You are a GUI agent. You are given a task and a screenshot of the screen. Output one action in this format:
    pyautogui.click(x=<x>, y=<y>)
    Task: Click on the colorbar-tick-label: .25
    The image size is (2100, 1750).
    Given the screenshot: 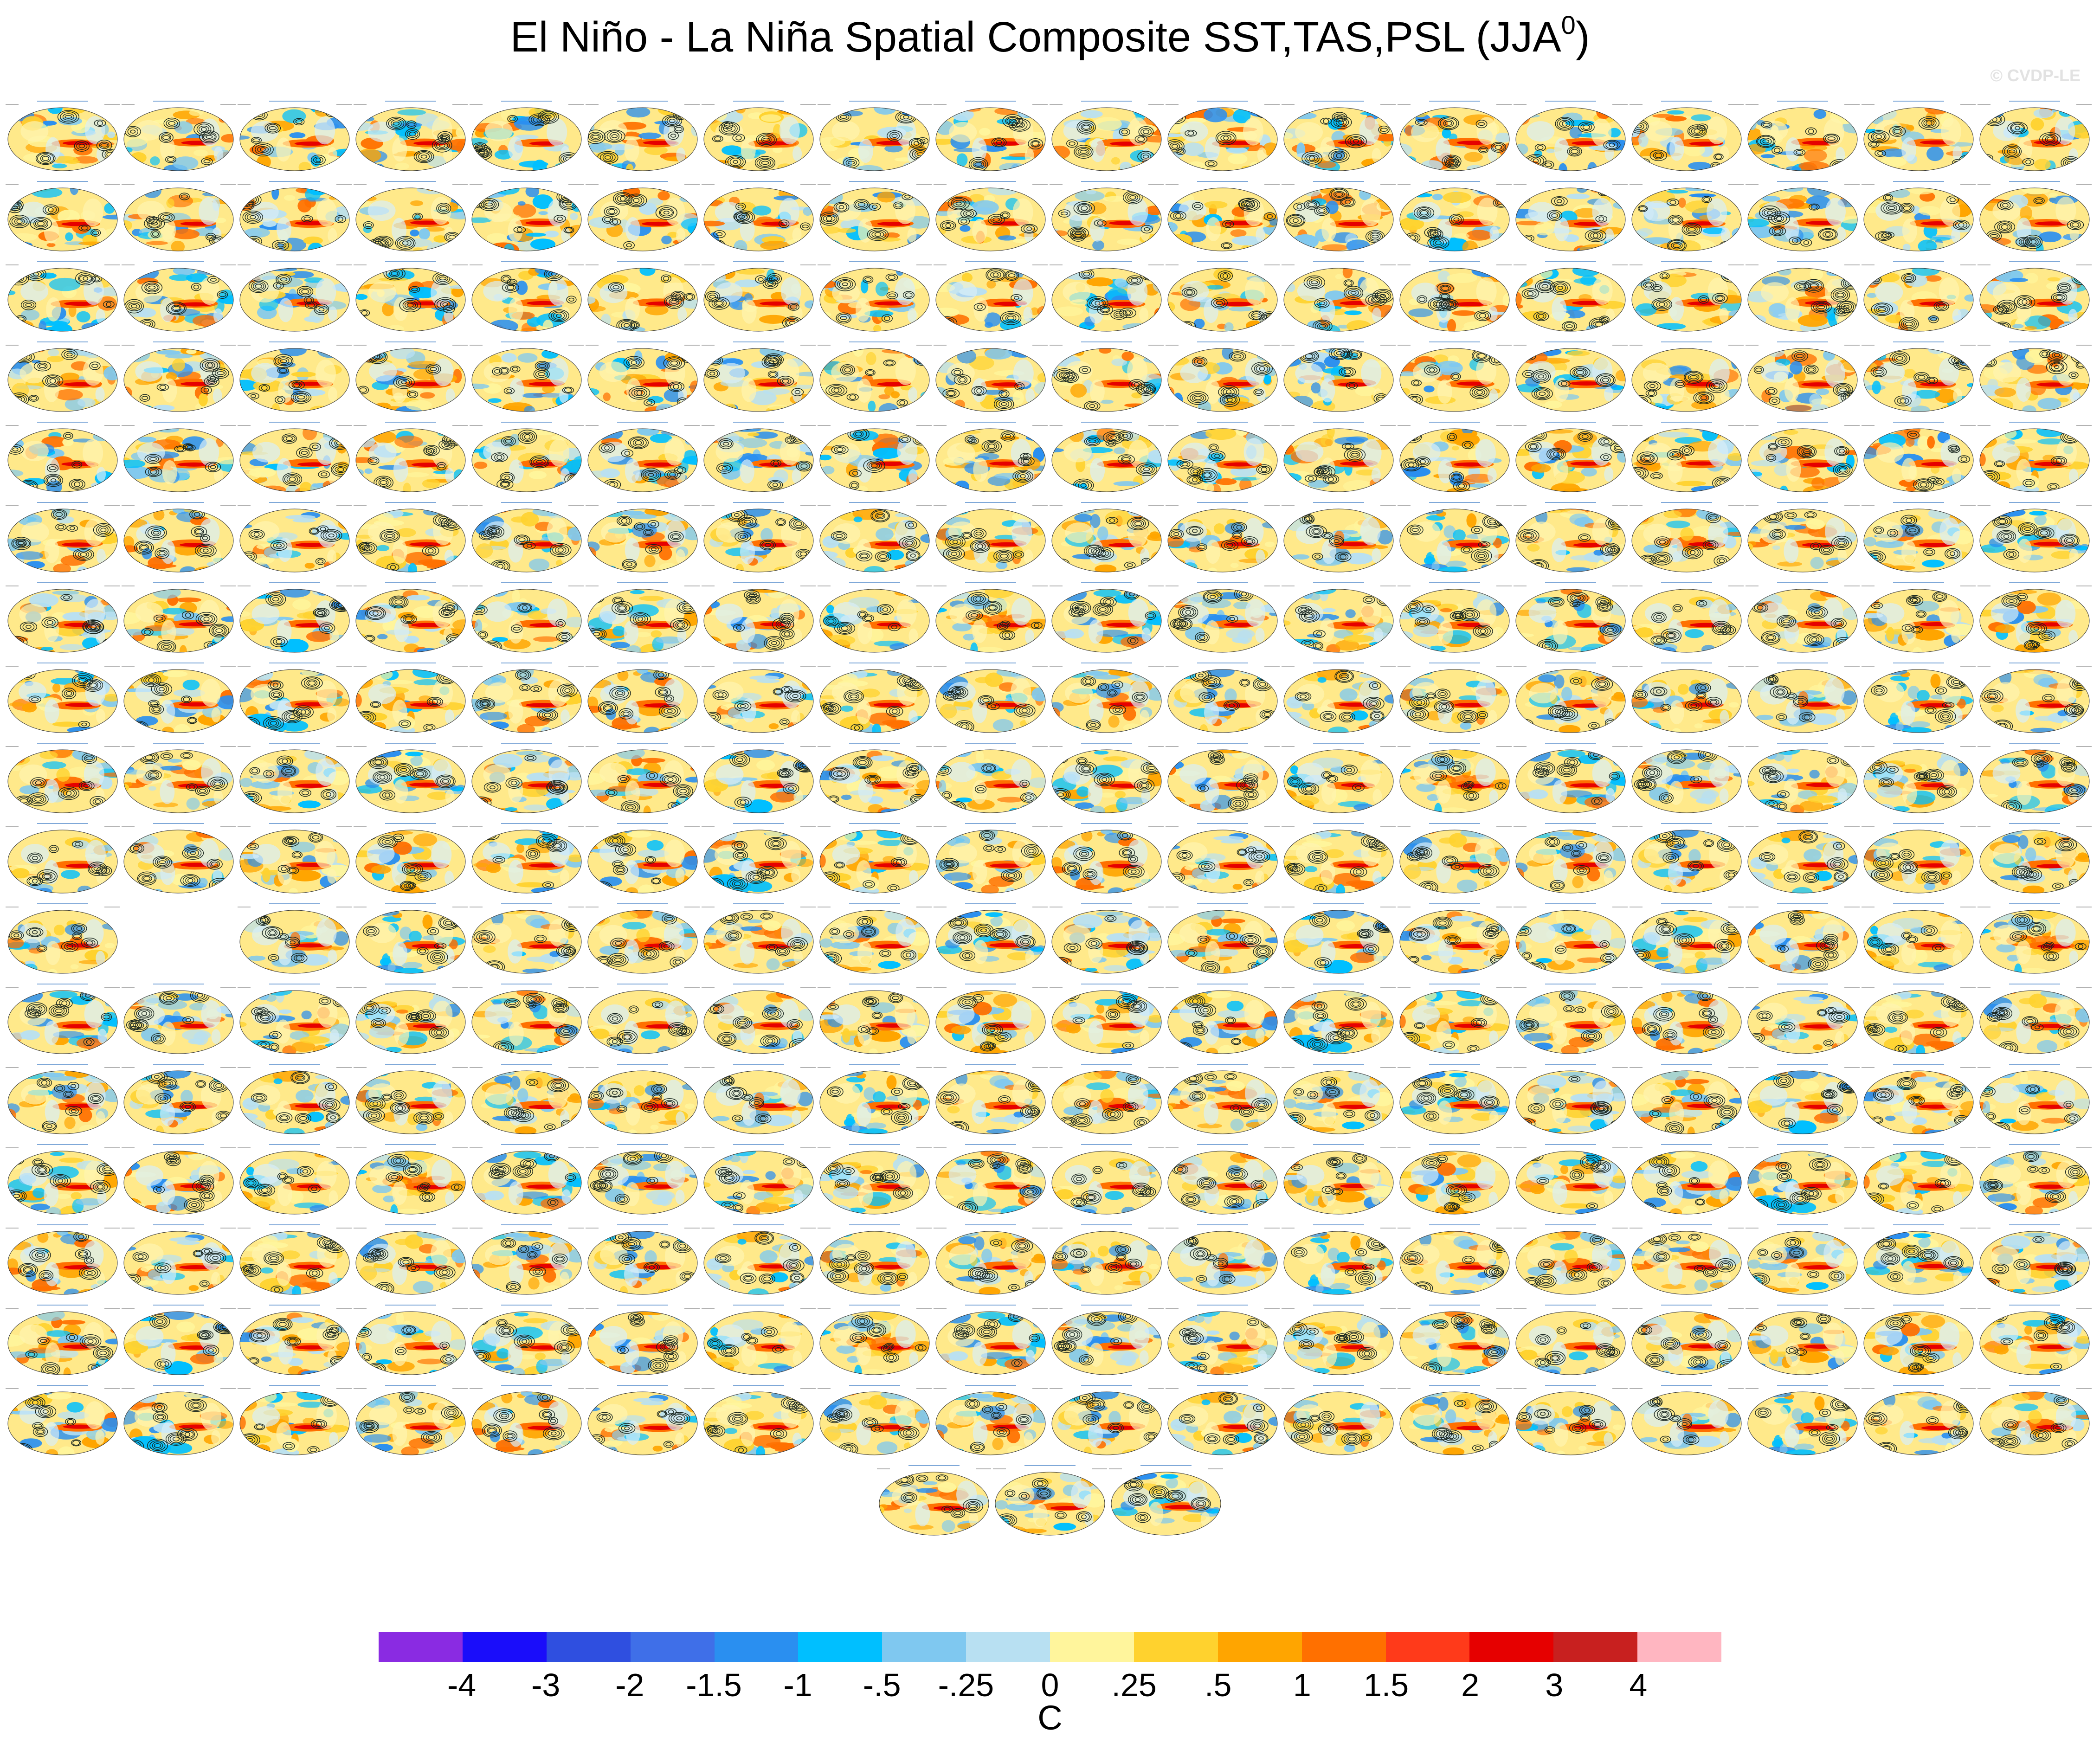 What is the action you would take?
    pyautogui.click(x=1134, y=1685)
    